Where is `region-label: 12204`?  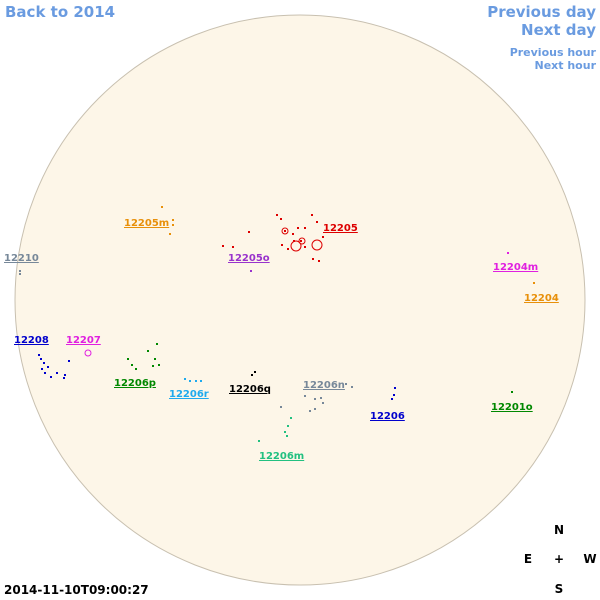
region-label: 12204 is located at coordinates (541, 298).